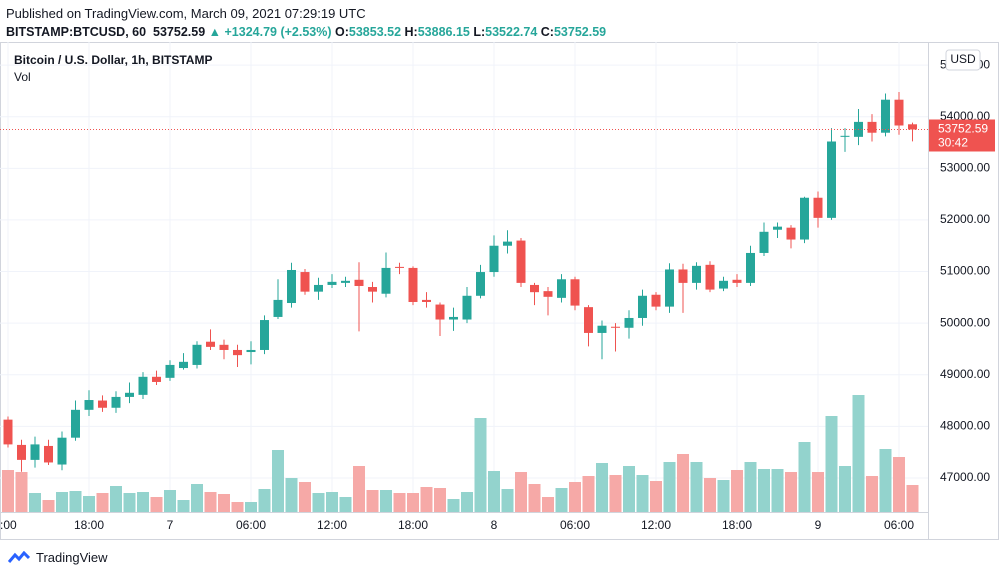  I want to click on x-tick-label: 9, so click(818, 525).